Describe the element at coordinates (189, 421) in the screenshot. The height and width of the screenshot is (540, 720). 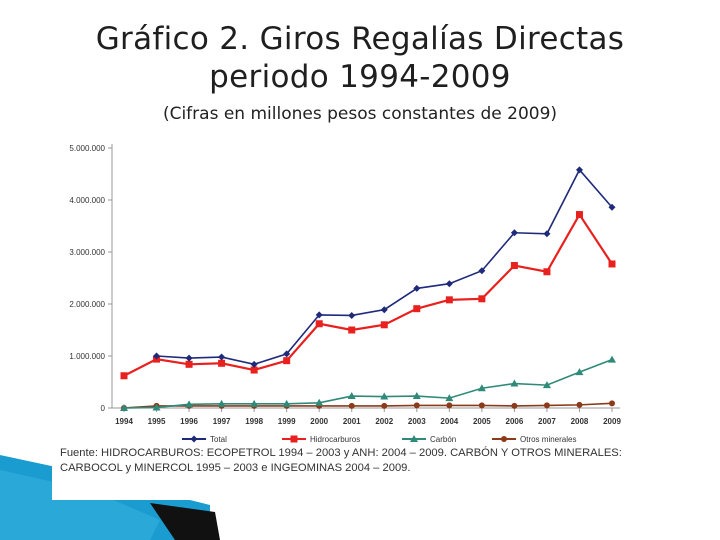
I see `x-tick-label: 1996` at that location.